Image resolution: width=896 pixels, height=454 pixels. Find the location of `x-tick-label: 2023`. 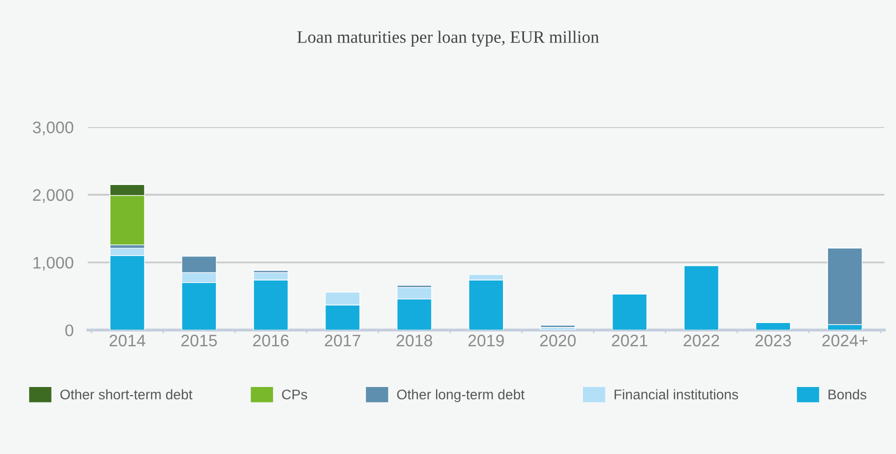

x-tick-label: 2023 is located at coordinates (773, 340).